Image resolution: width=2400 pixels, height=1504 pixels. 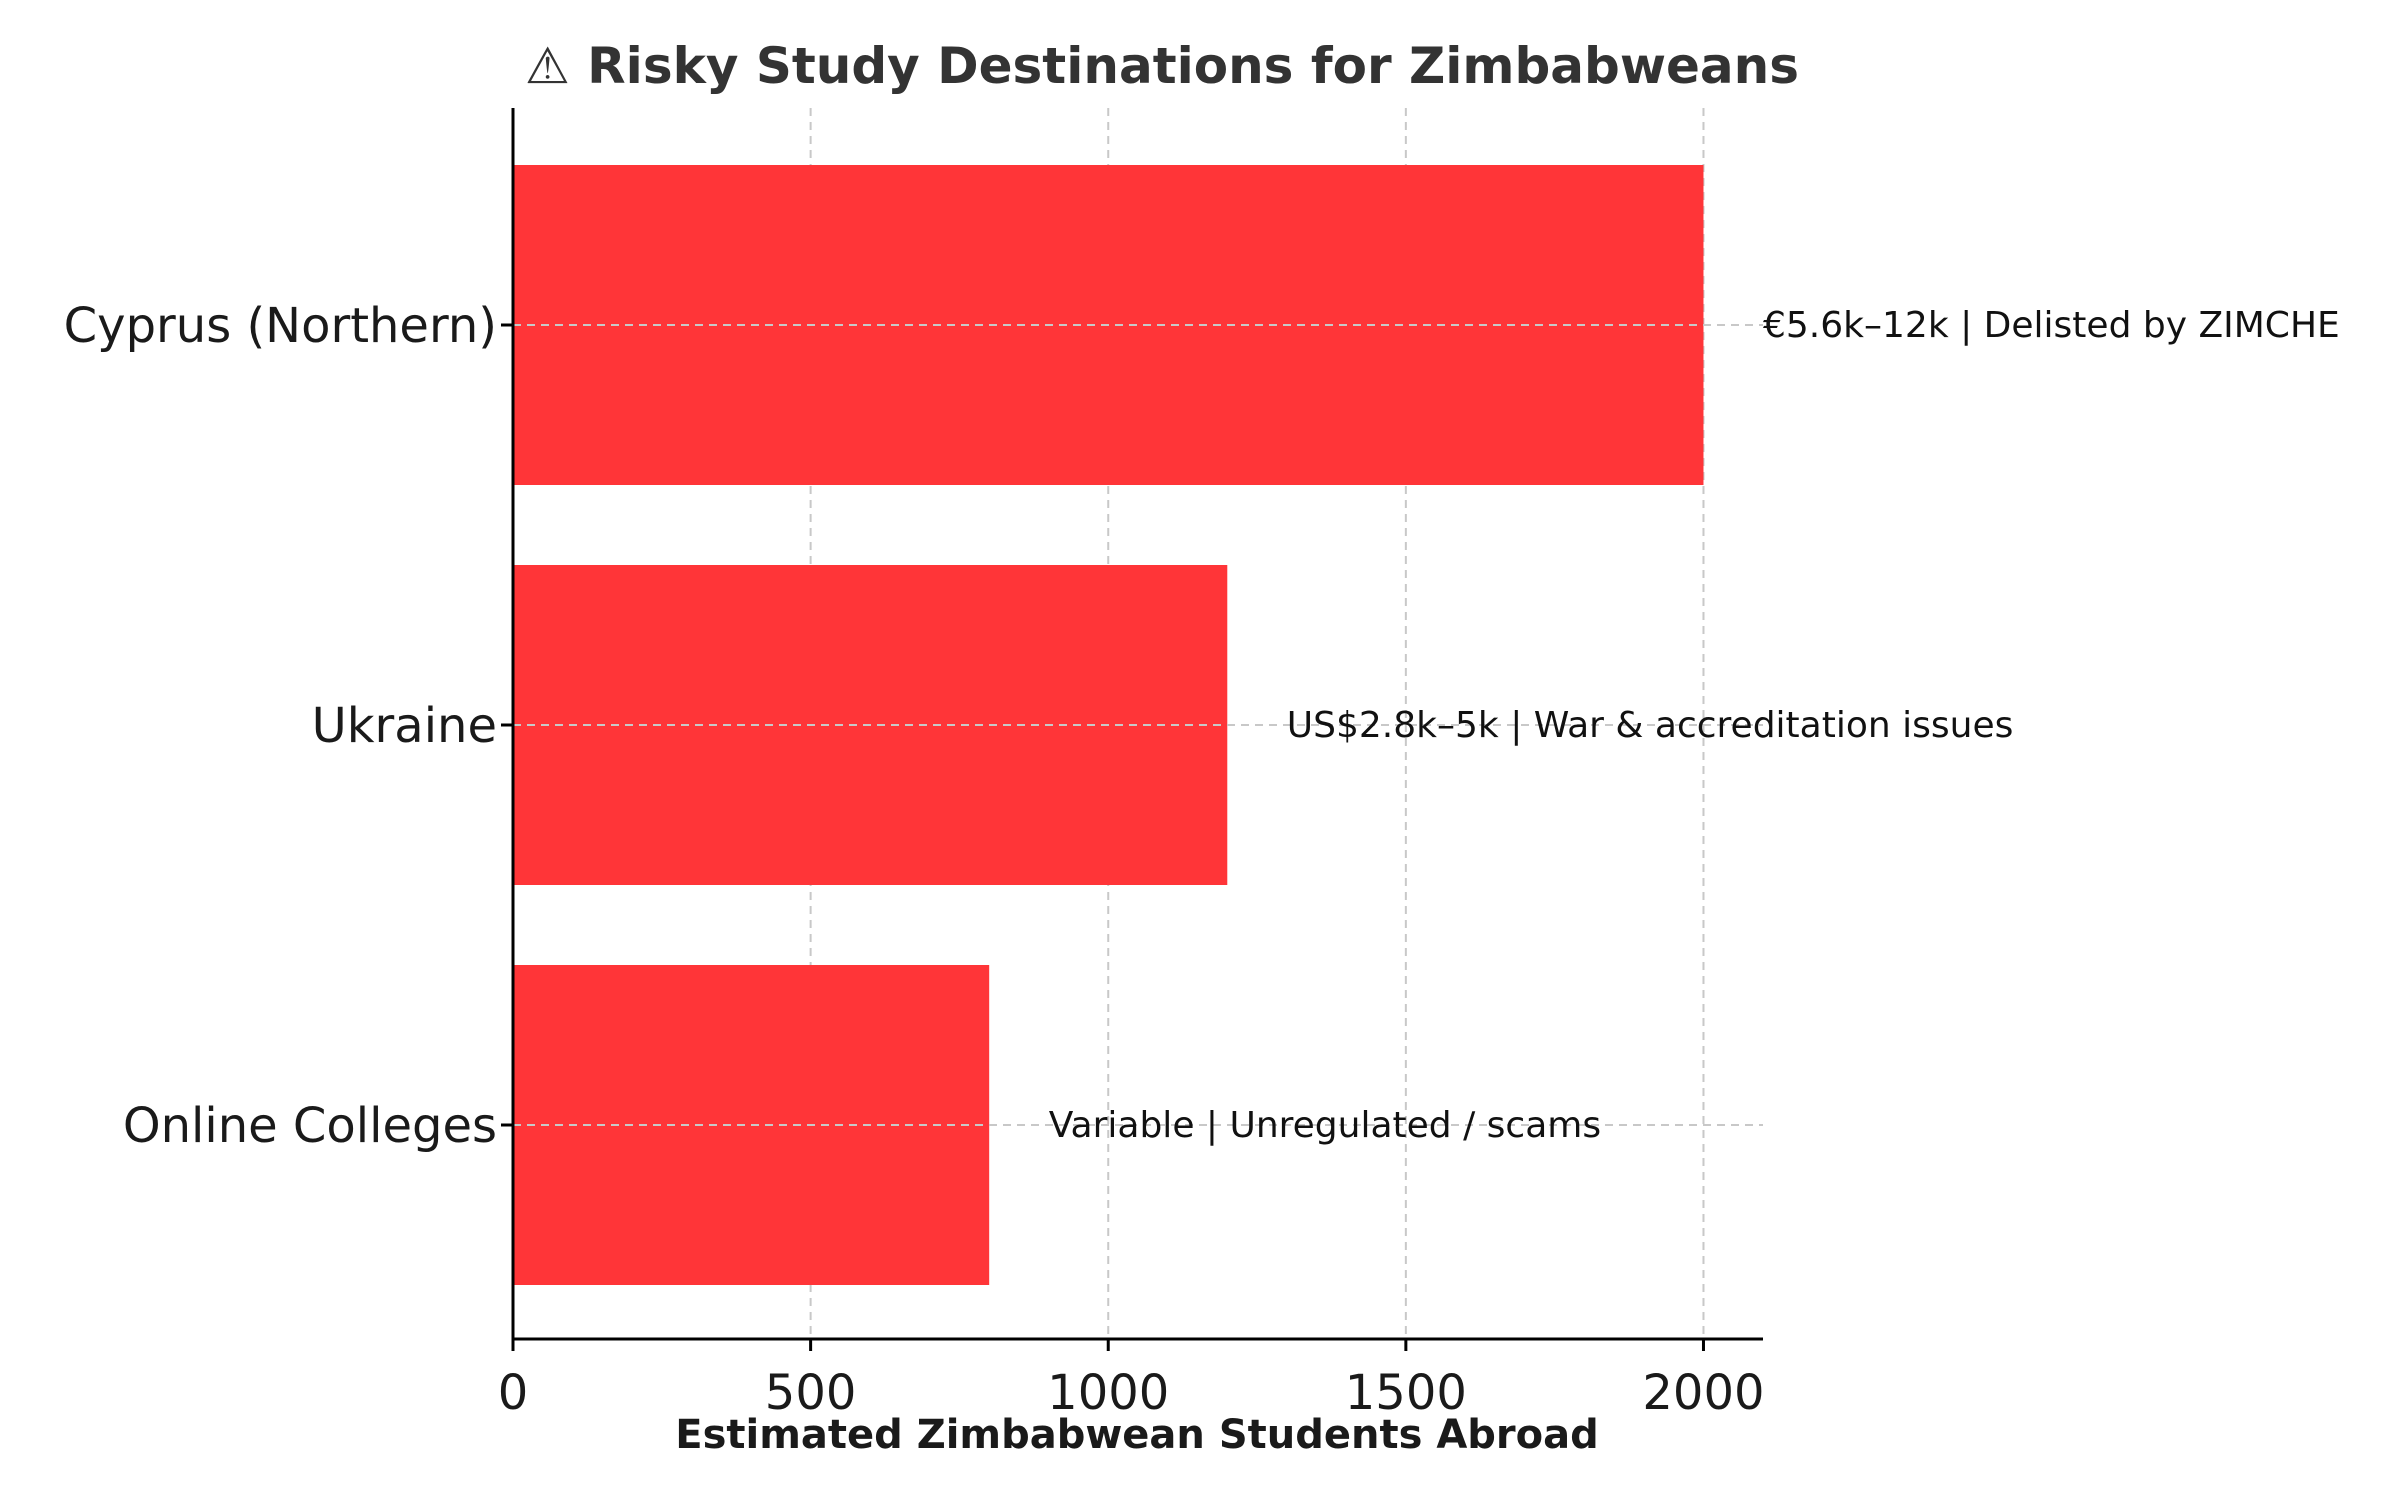 I want to click on category-label: Online Colleges, so click(x=310, y=1126).